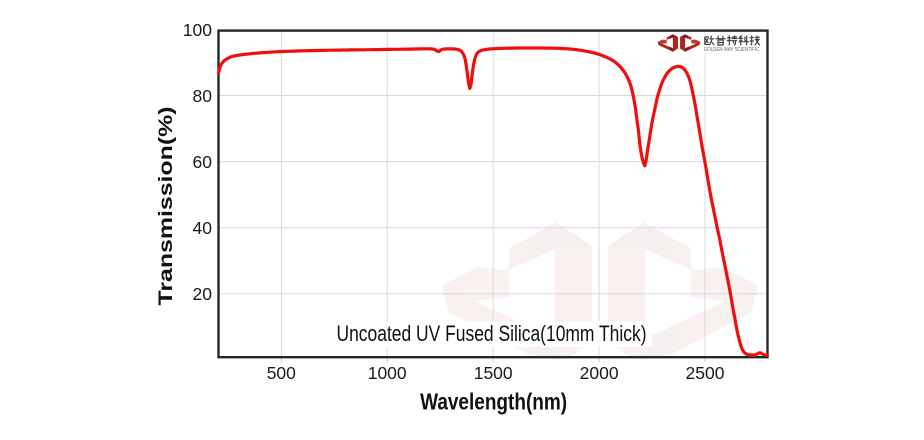 The height and width of the screenshot is (440, 924). I want to click on svg-text: 40, so click(203, 228).